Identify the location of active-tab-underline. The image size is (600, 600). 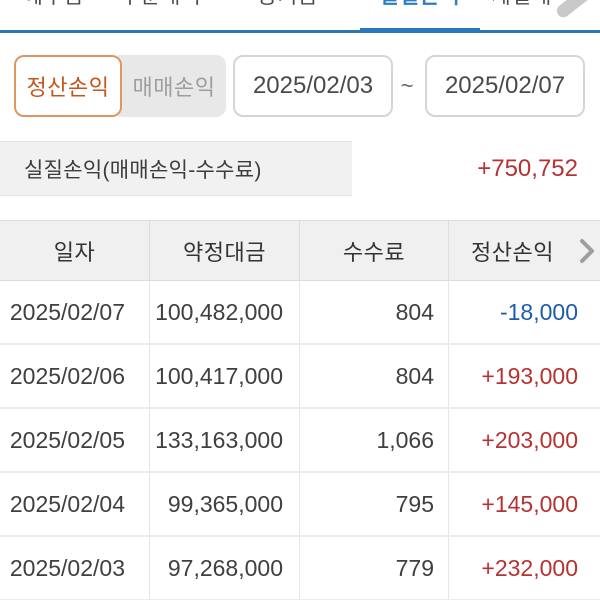
(420, 30).